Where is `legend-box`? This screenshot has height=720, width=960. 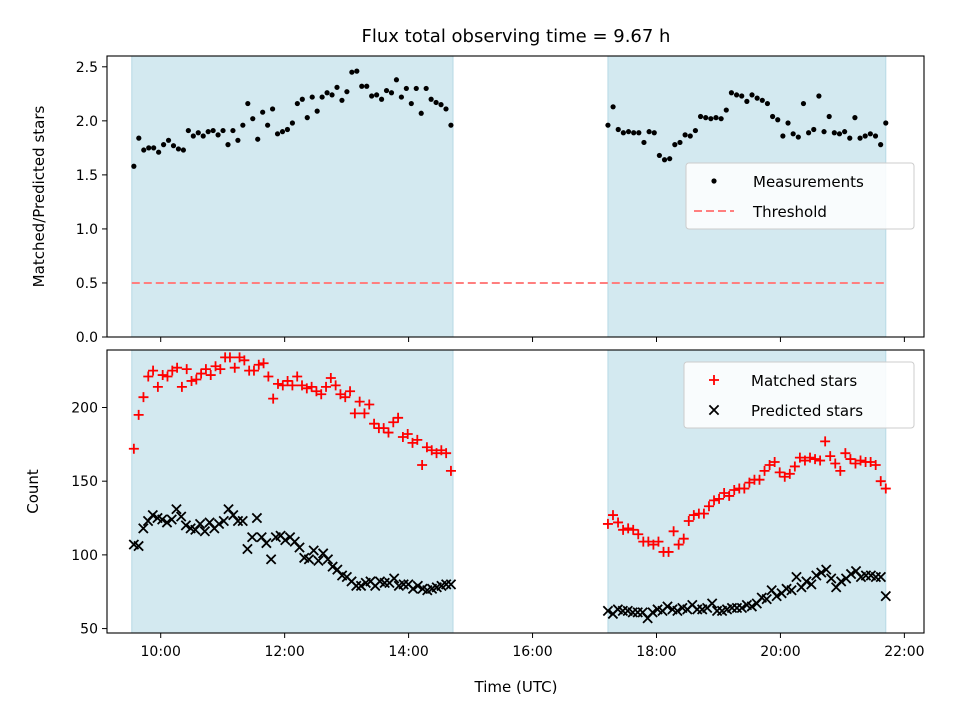
legend-box is located at coordinates (799, 395).